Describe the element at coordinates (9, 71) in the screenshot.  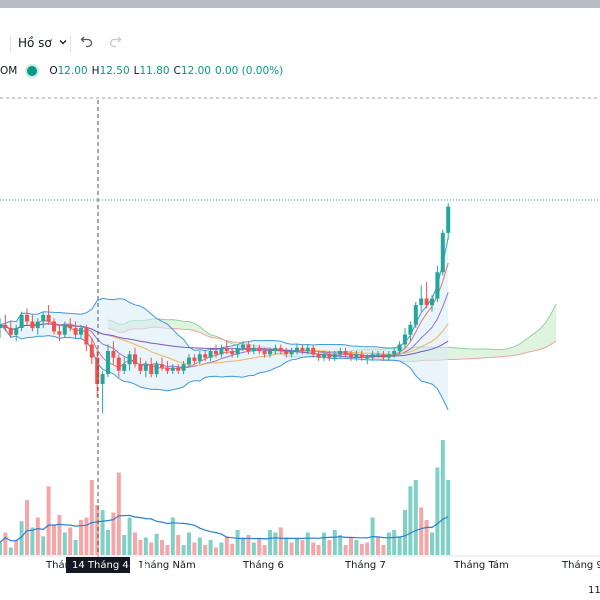
I see `symbol-label: OM` at that location.